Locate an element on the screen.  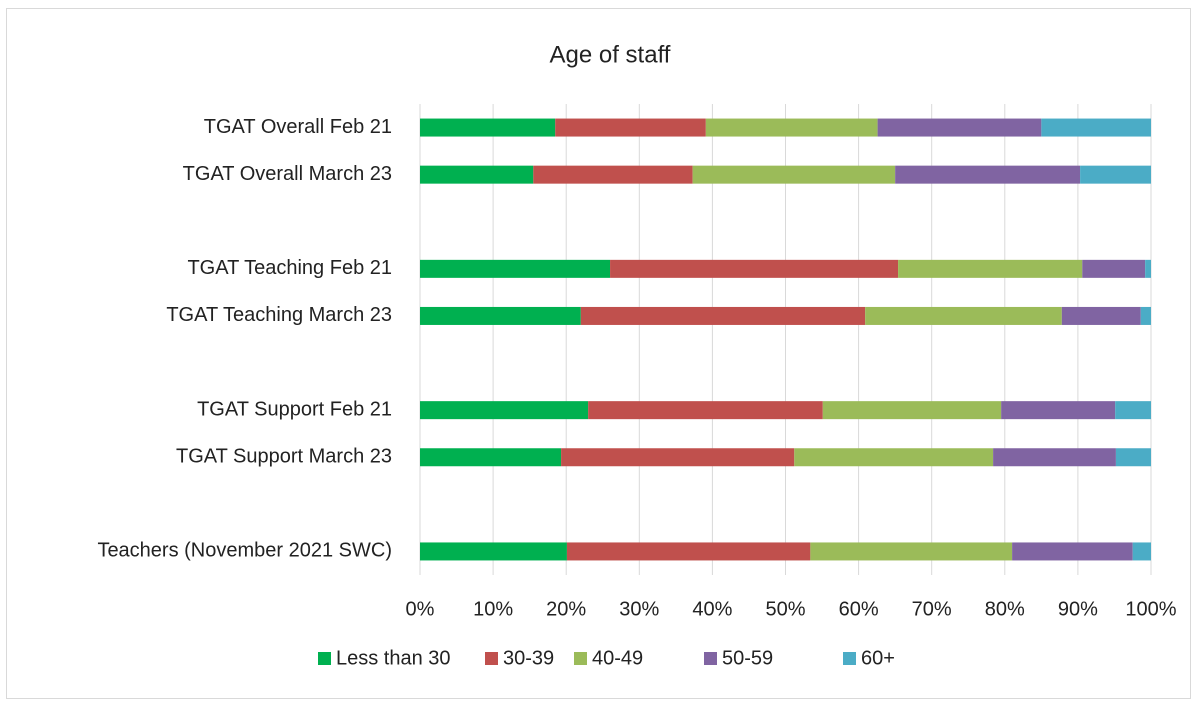
legend-label: 60+ is located at coordinates (878, 658).